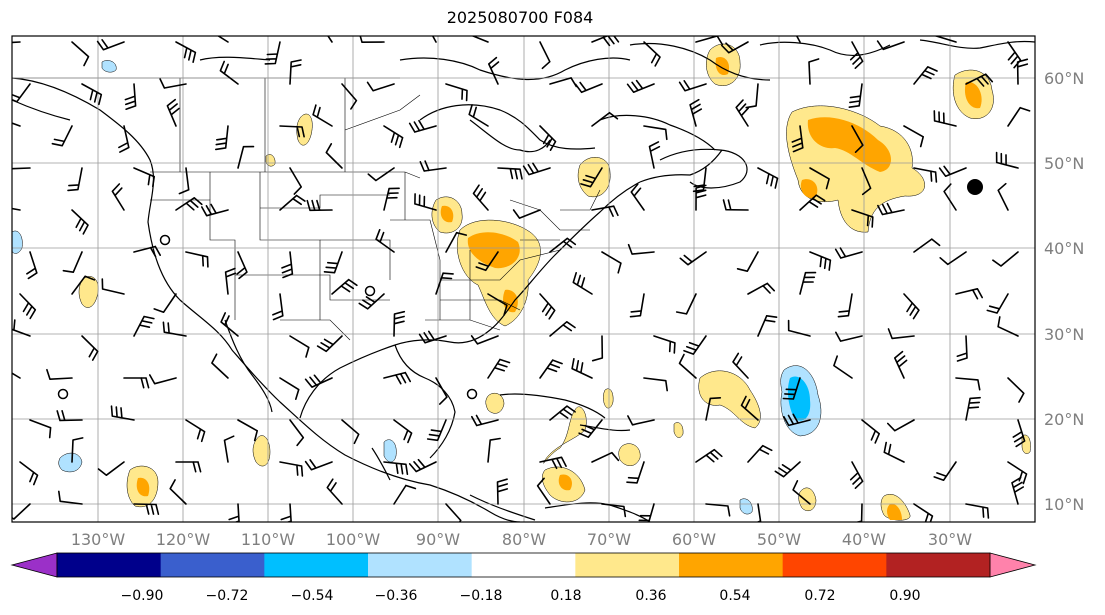 The height and width of the screenshot is (615, 1105). I want to click on lat-label: 20°N, so click(1064, 419).